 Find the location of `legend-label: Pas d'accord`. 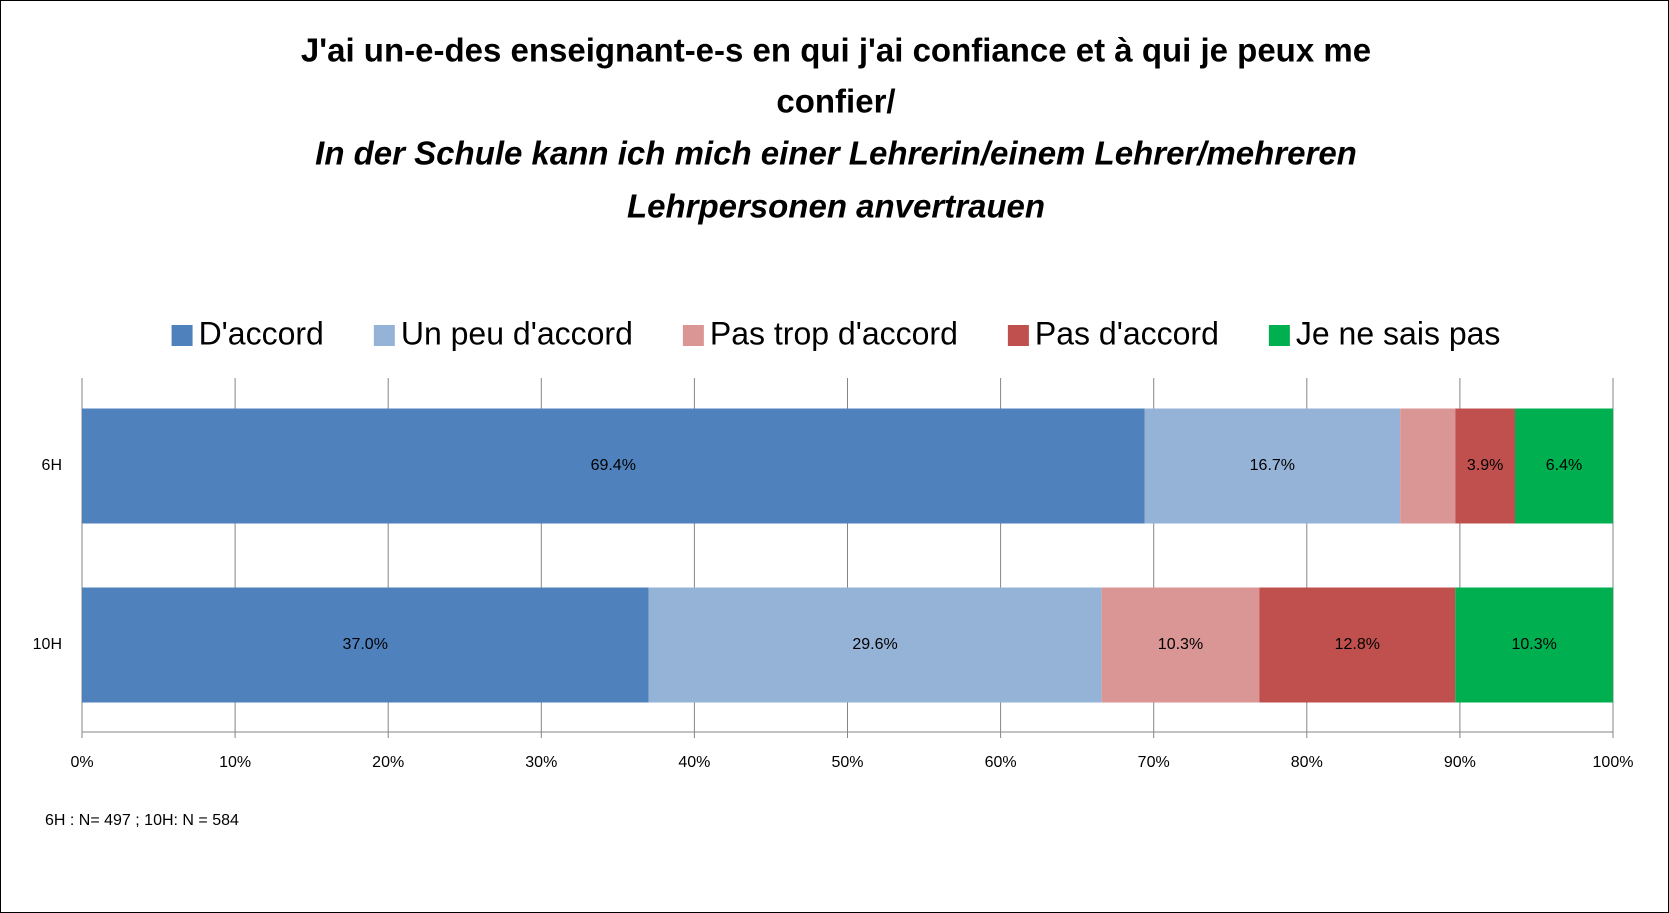

legend-label: Pas d'accord is located at coordinates (1127, 333).